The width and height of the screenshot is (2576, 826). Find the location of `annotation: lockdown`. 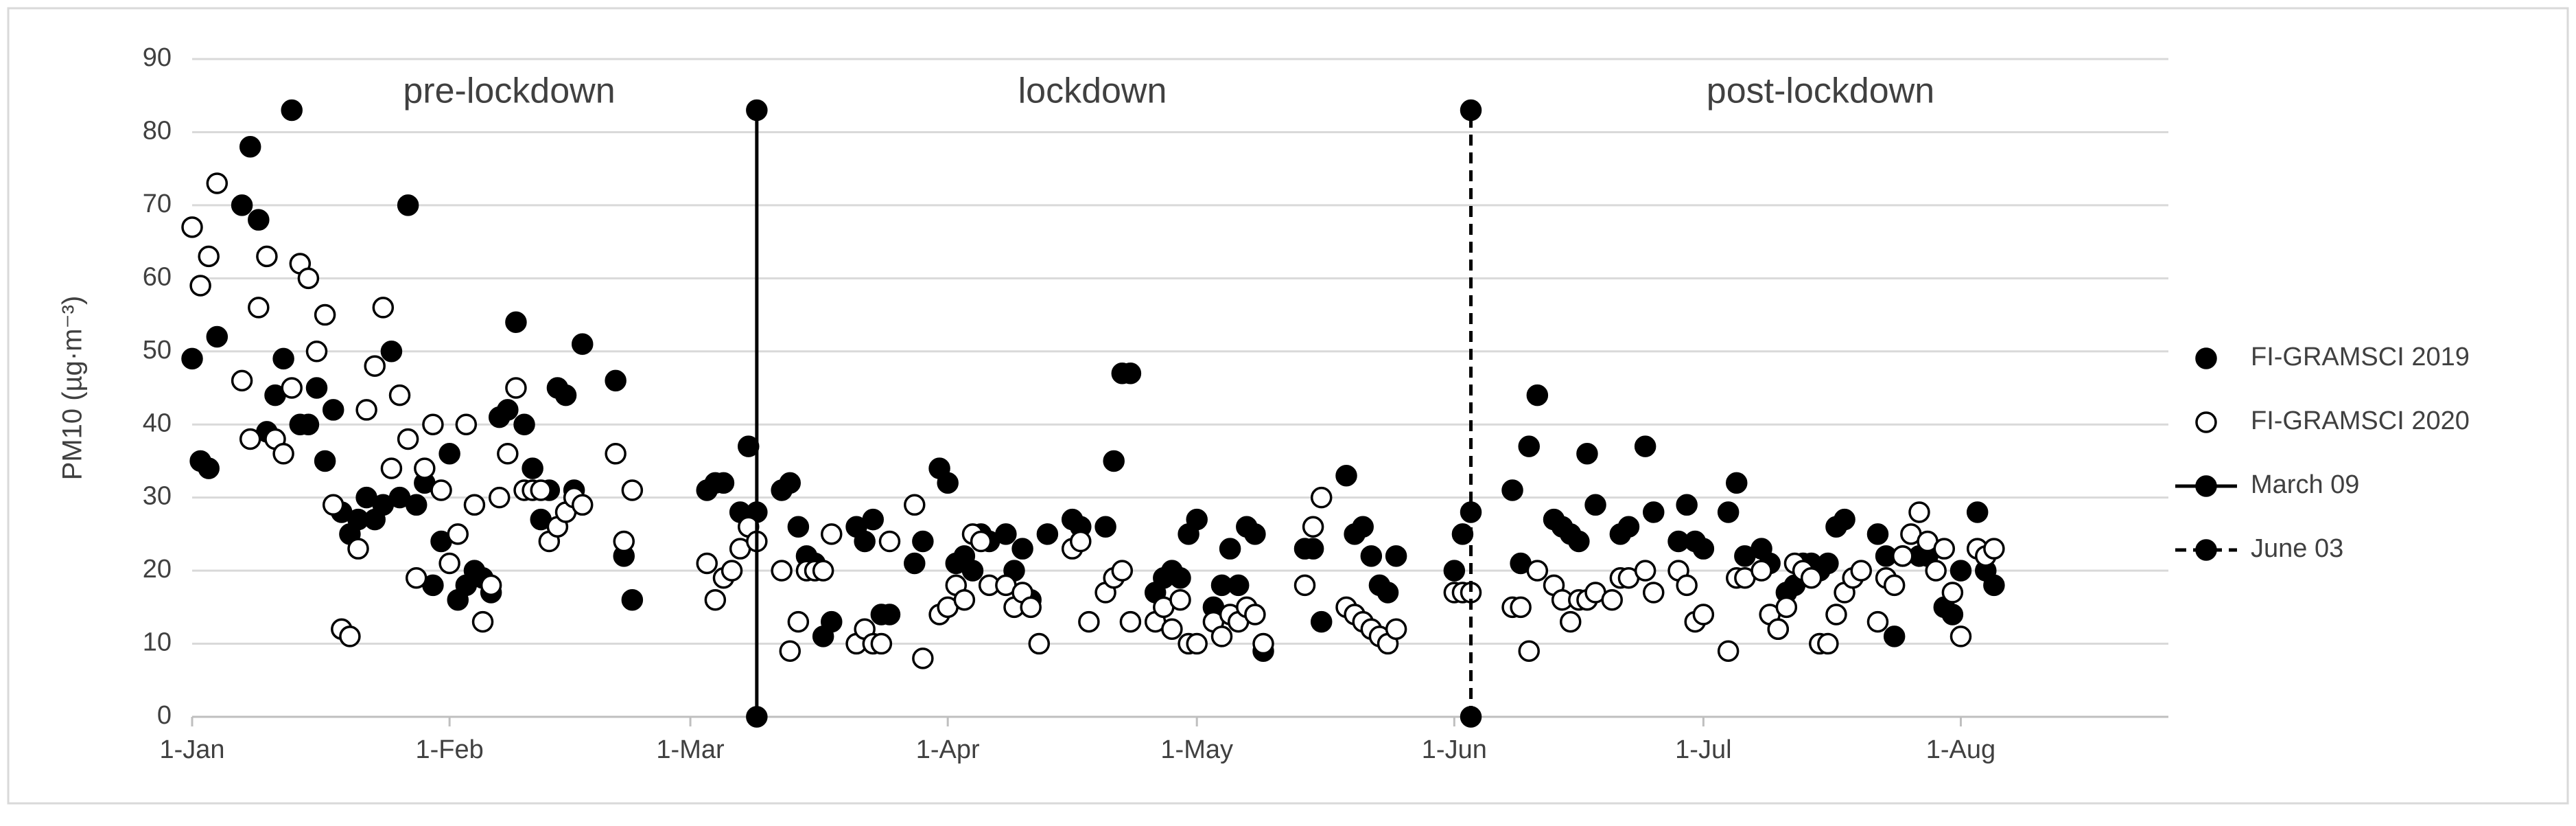

annotation: lockdown is located at coordinates (1092, 91).